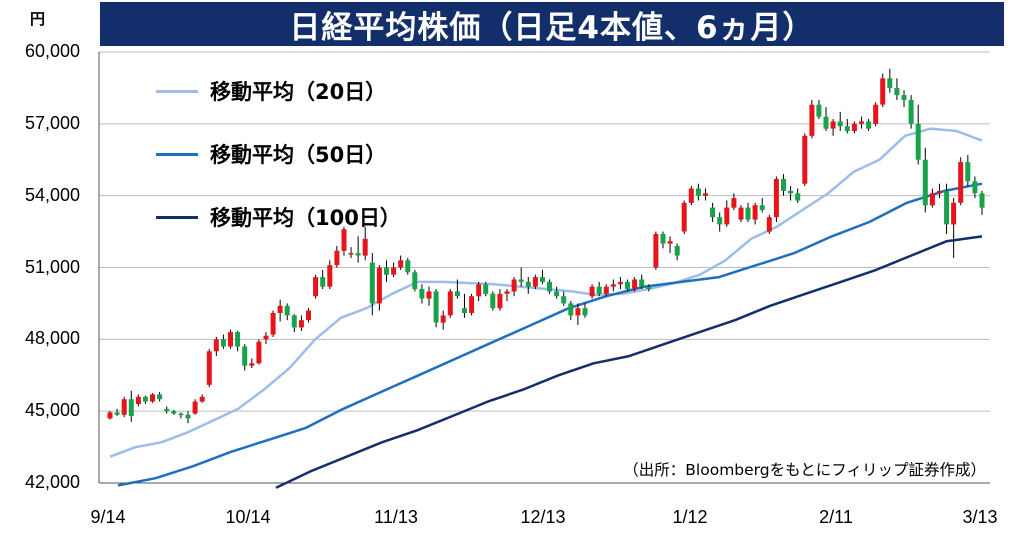 Image resolution: width=1024 pixels, height=536 pixels. Describe the element at coordinates (836, 517) in the screenshot. I see `x-tick-label: 2/11` at that location.